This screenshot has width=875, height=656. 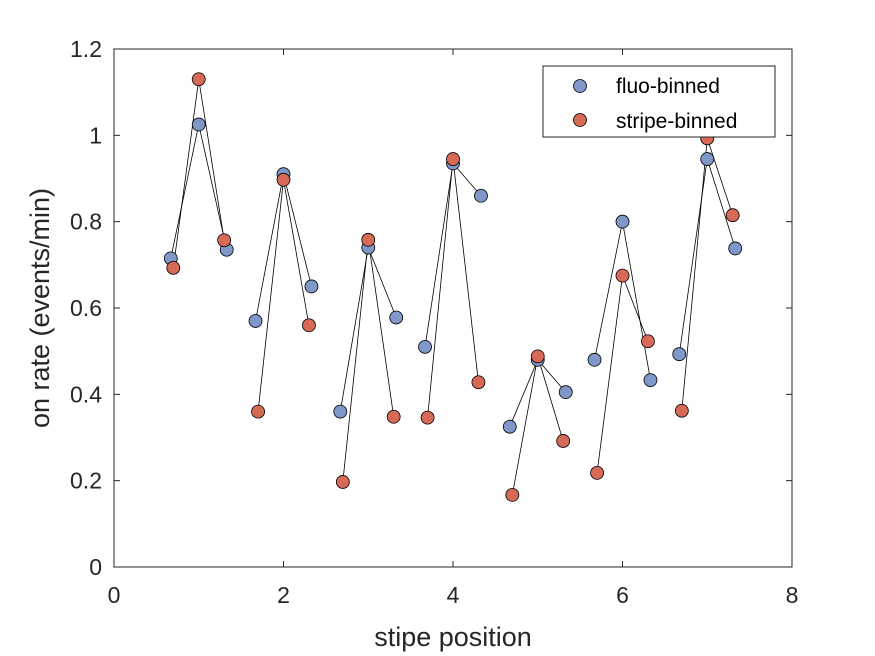 I want to click on x-axis-label: stipe position, so click(x=453, y=637).